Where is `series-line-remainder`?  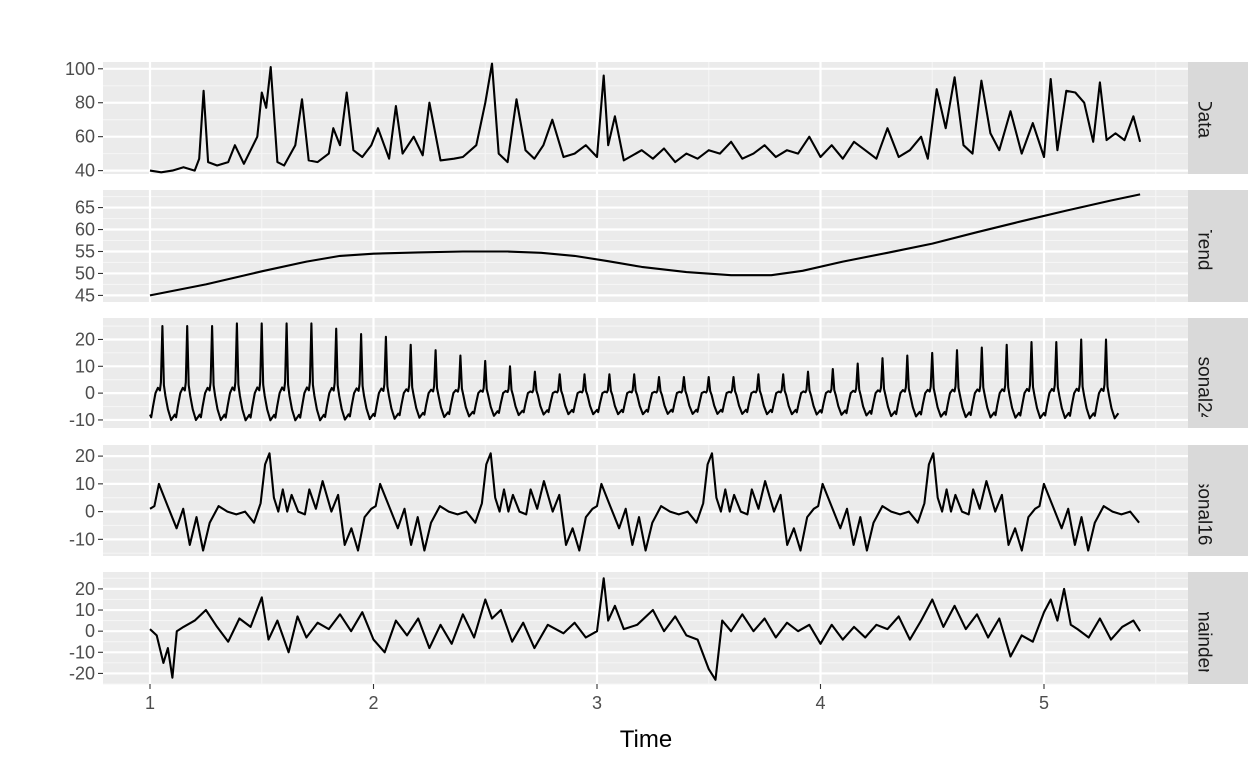 series-line-remainder is located at coordinates (645, 629).